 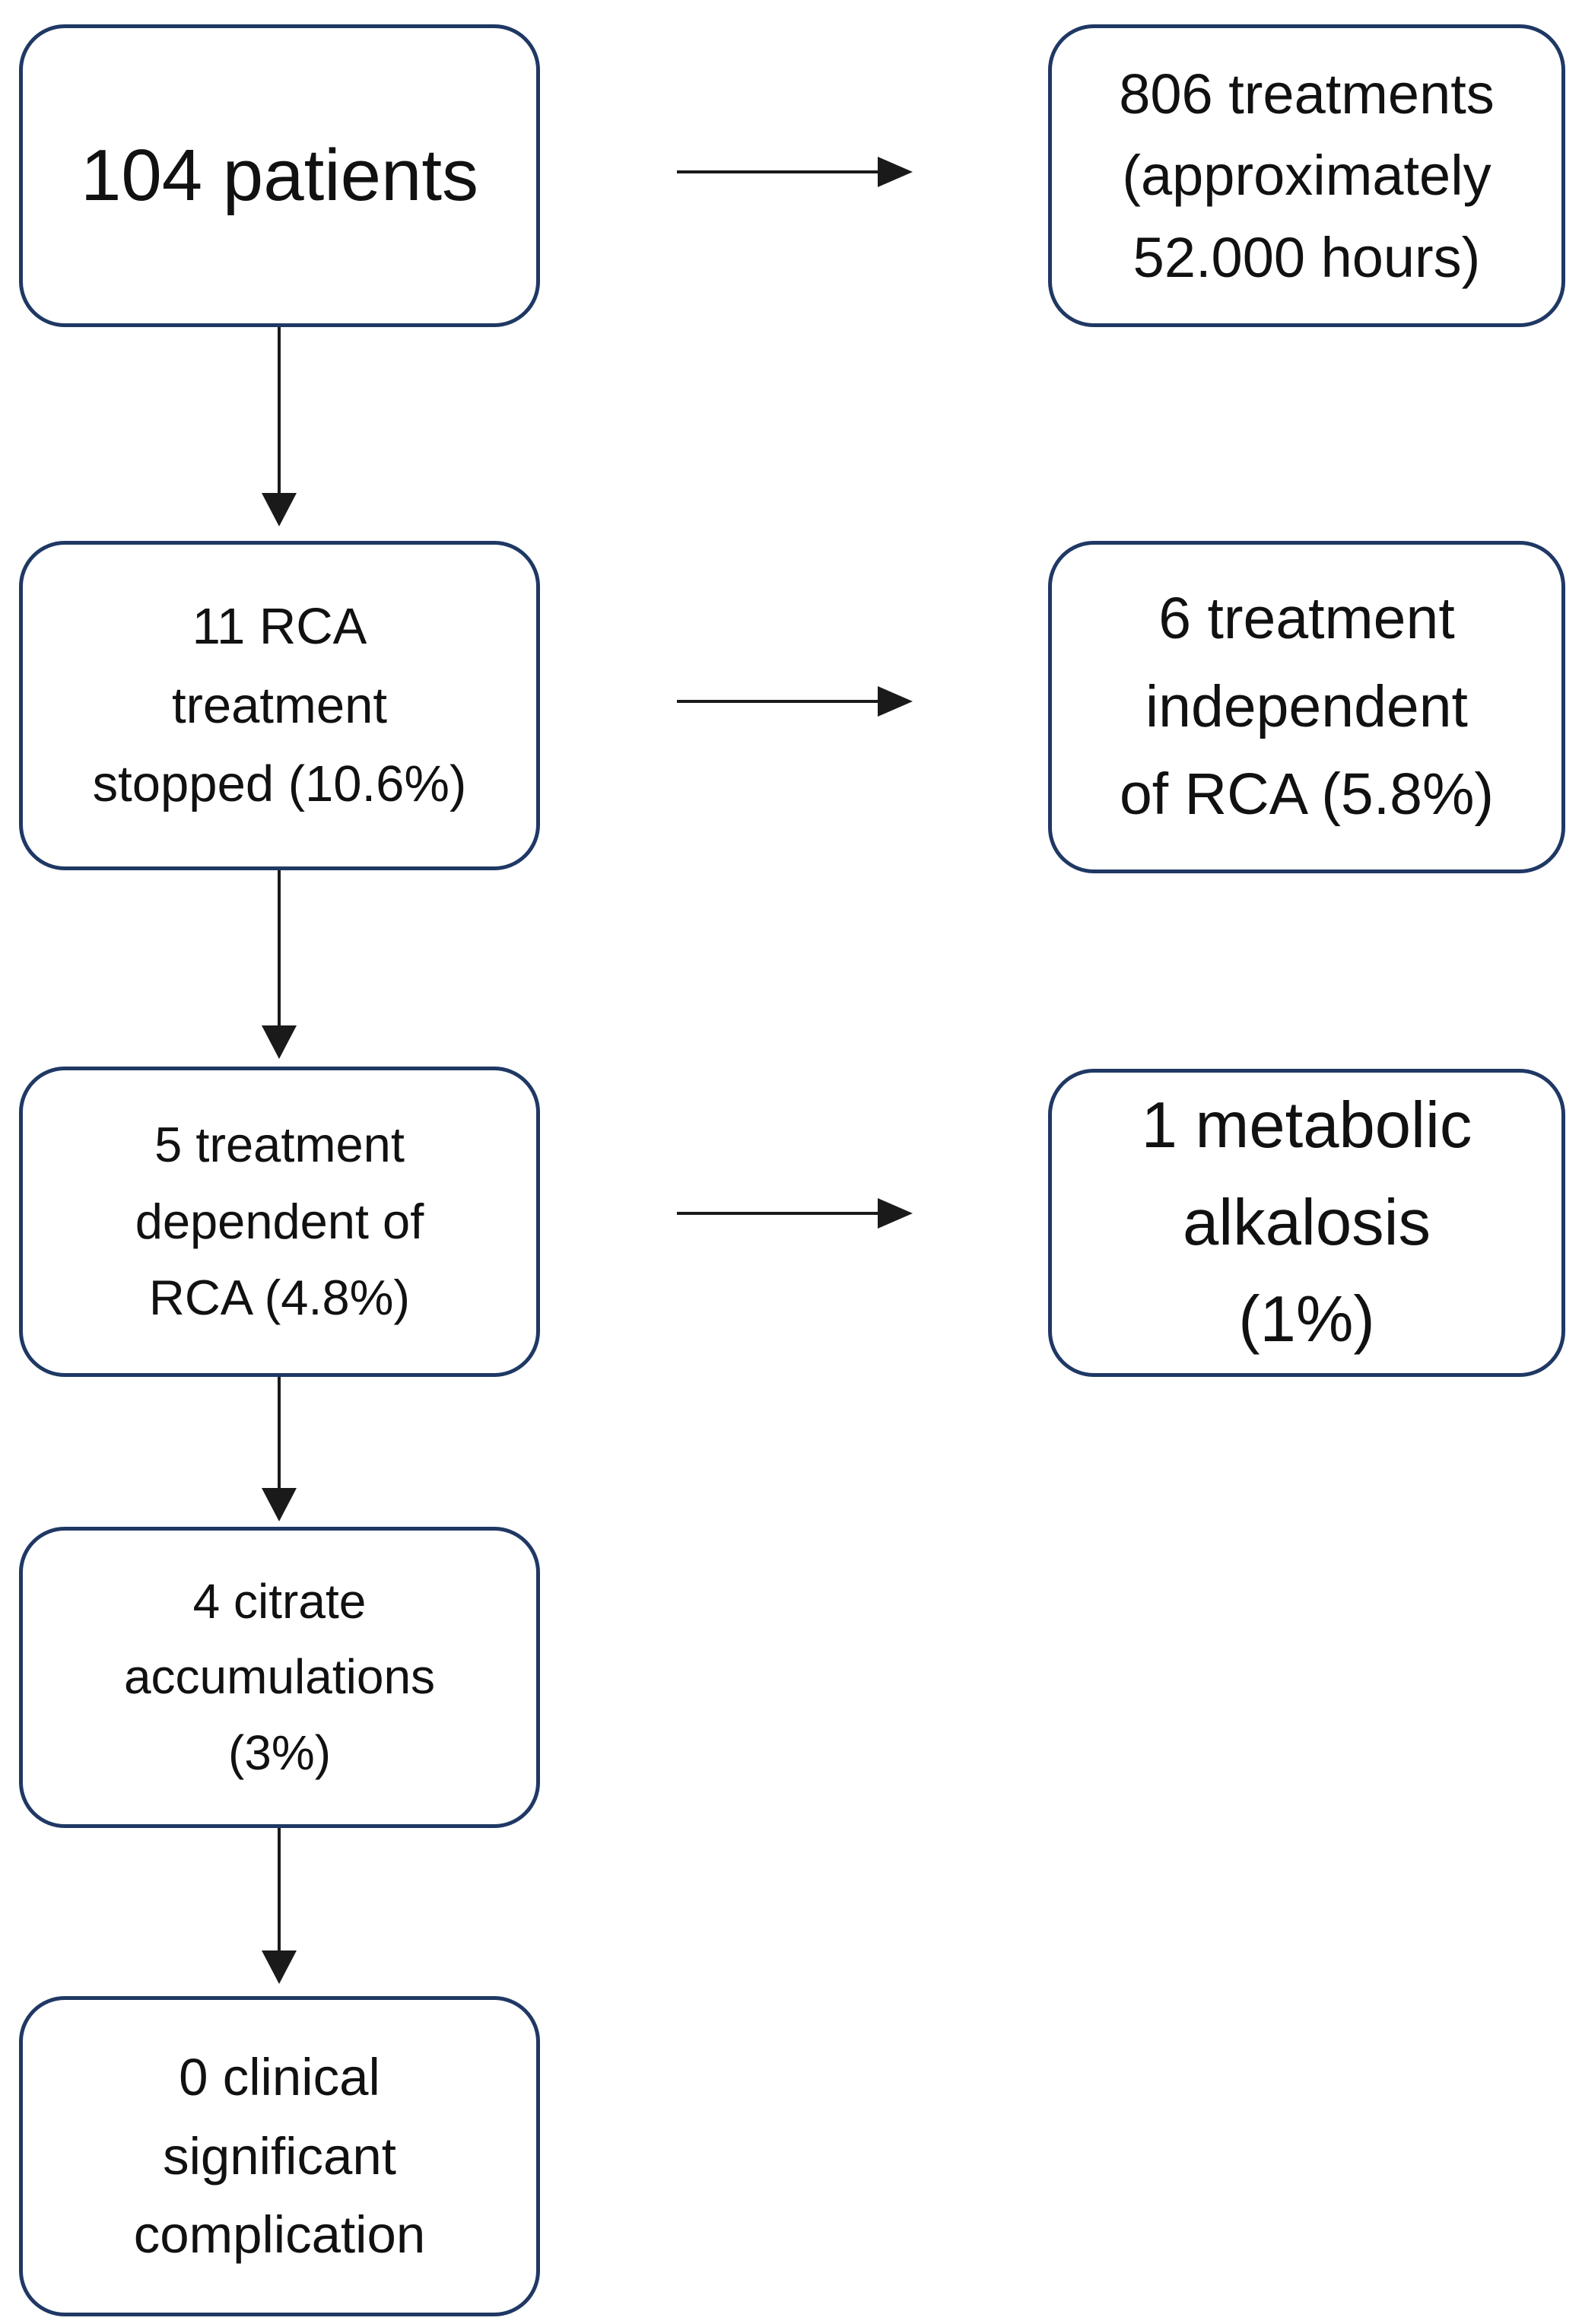 I want to click on node-metabolic-alkalosis-label: 1 metabolic alkalosis (1%), so click(x=1306, y=1223).